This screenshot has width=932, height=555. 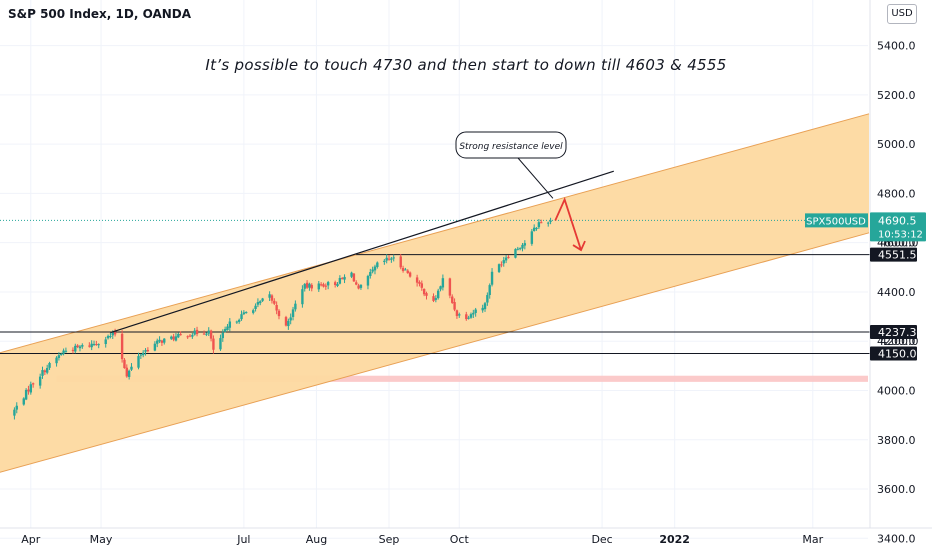 I want to click on x-tick-label: Mar, so click(x=812, y=539).